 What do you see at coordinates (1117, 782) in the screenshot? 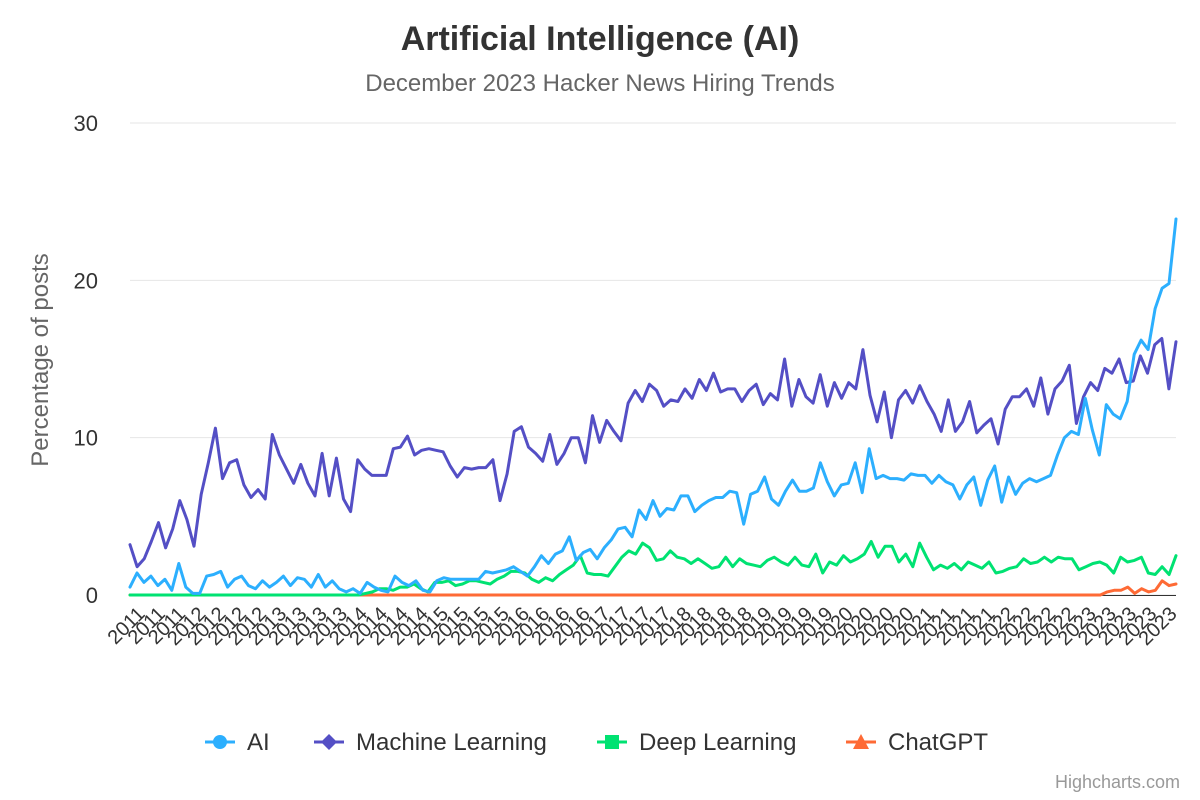
I see `credits: Highcharts.com` at bounding box center [1117, 782].